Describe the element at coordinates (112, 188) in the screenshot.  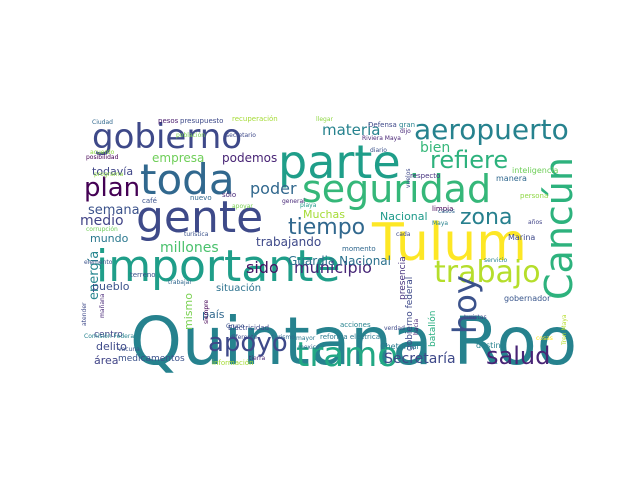
I see `cloud-word: plan` at that location.